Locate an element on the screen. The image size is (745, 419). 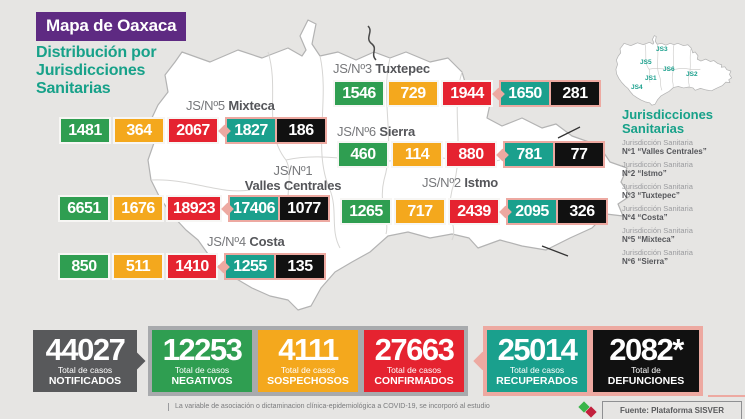
region-label-istmo: JS/Nº2 Istmo is located at coordinates (460, 182).